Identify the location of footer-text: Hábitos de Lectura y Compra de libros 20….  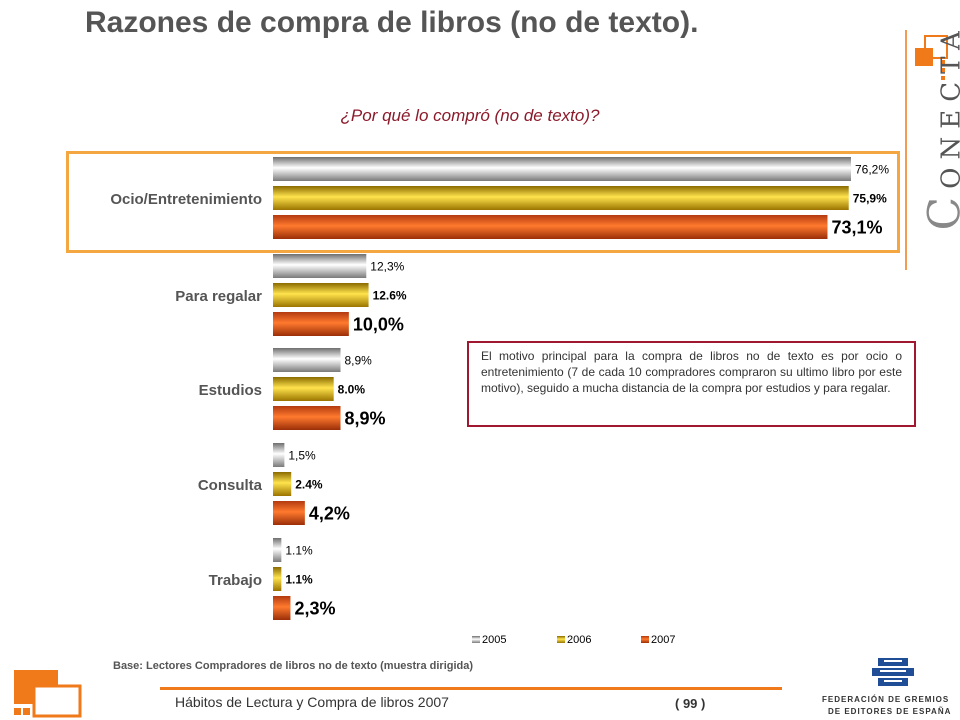
(312, 702).